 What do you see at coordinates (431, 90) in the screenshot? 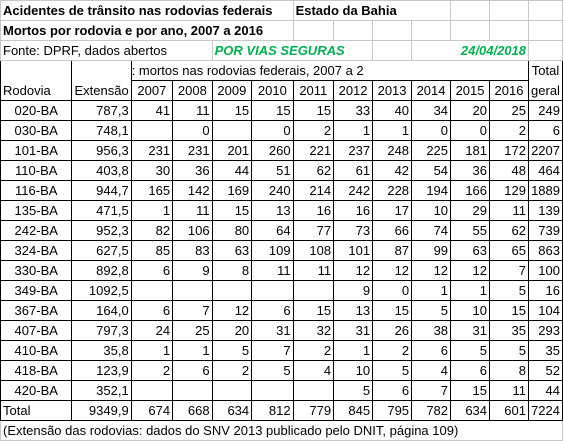
I see `year-header: 2014` at bounding box center [431, 90].